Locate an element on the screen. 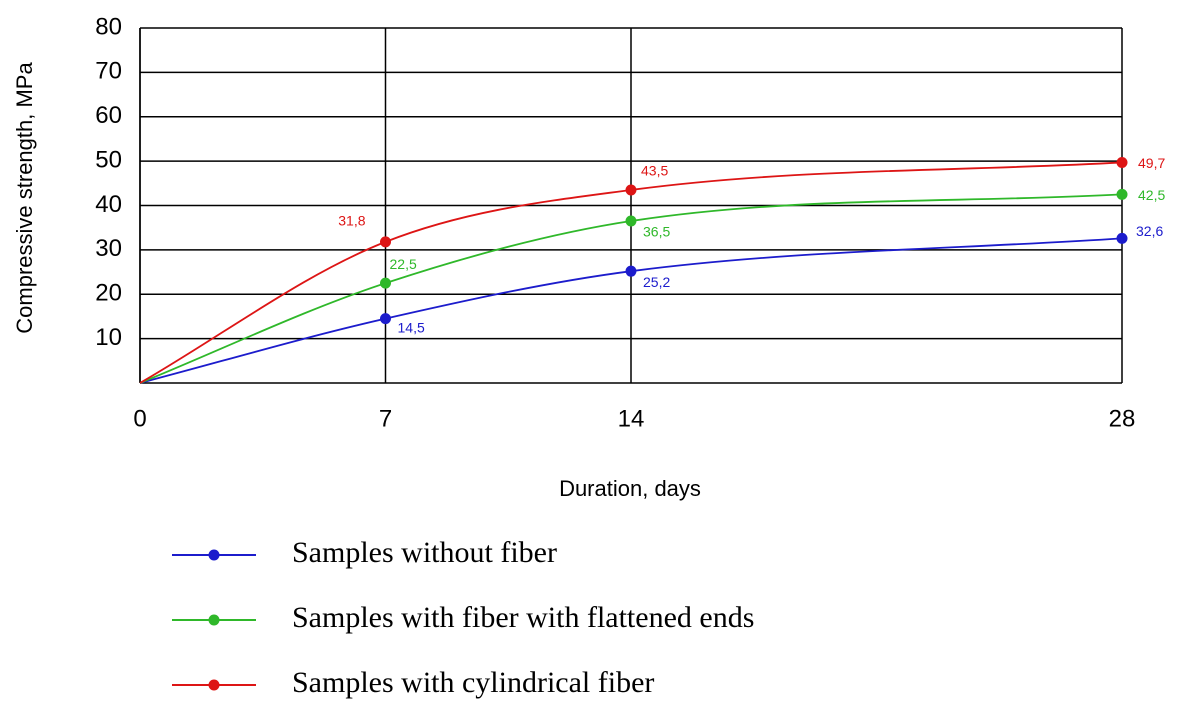 This screenshot has height=706, width=1179. y-tick-label: 80 is located at coordinates (108, 26).